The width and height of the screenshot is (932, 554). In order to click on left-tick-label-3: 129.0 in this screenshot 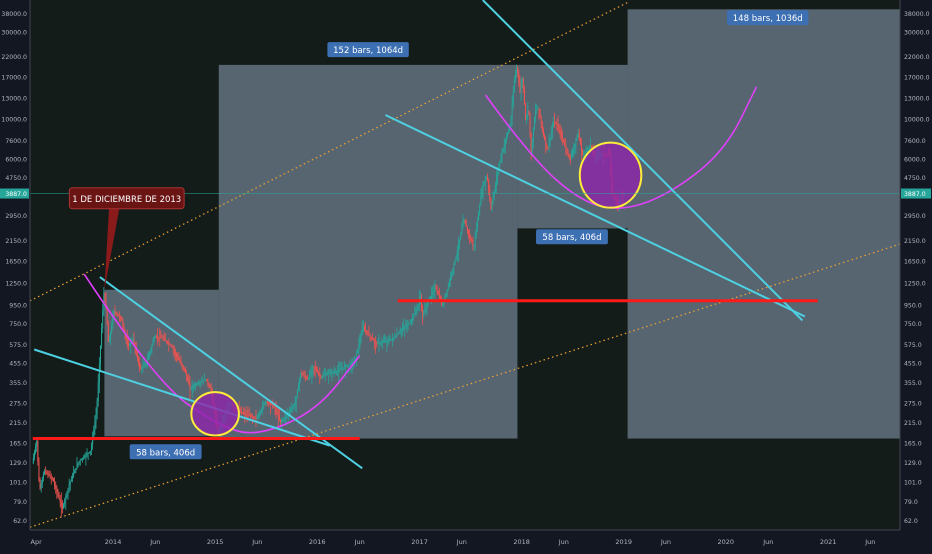, I will do `click(18, 463)`.